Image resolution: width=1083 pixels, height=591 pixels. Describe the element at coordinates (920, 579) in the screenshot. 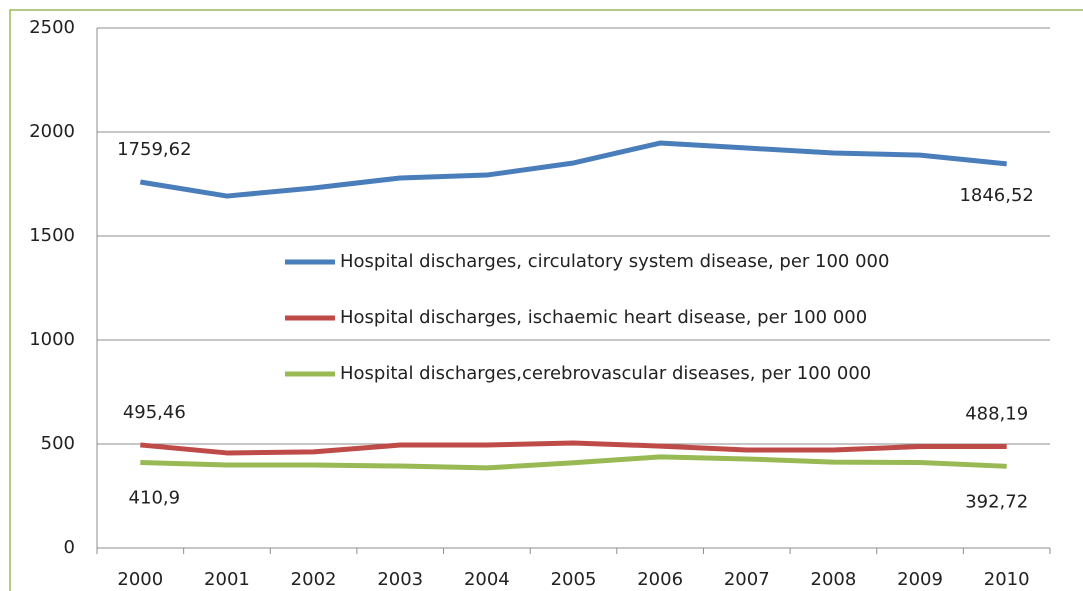

I see `x-tick-label: 2009` at that location.